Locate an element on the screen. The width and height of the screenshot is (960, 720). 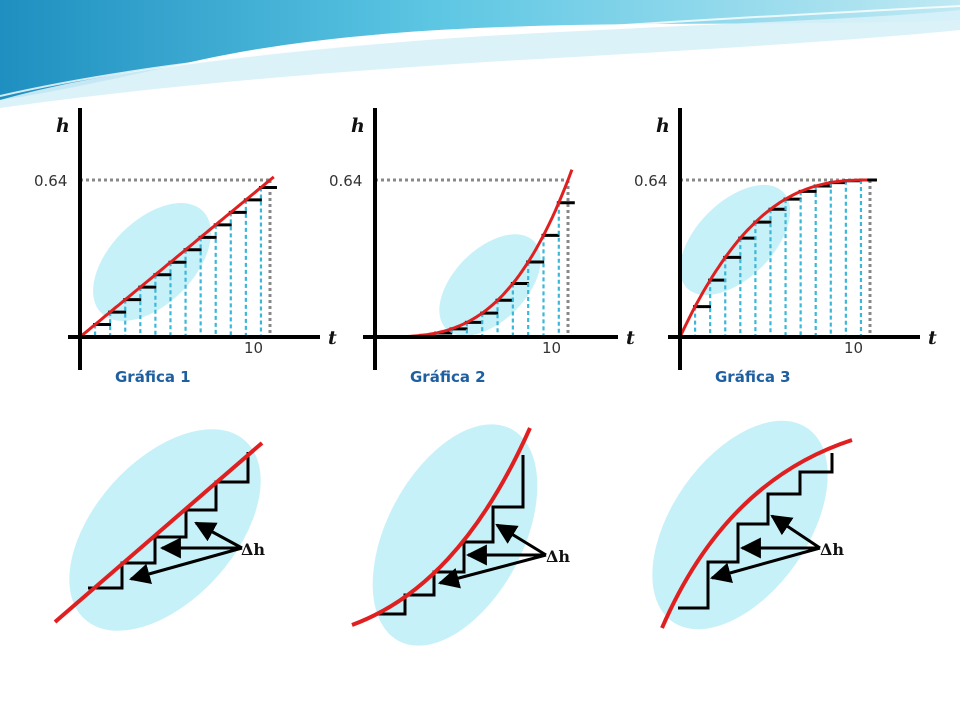
graph-caption: Gráfica 2 is located at coordinates (448, 377).